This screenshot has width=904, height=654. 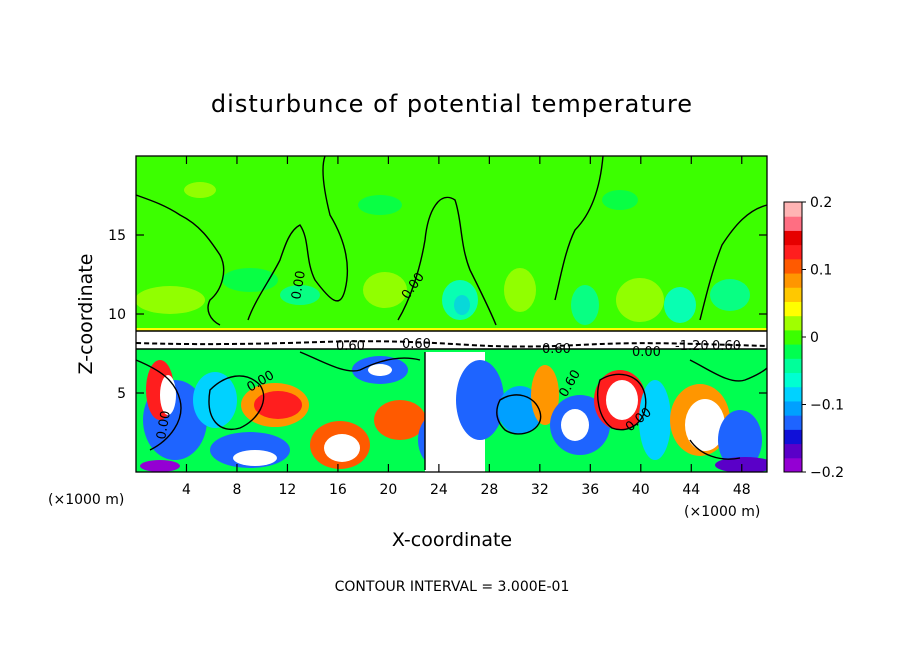 I want to click on colorbar-tick-label: −0.2, so click(x=827, y=473).